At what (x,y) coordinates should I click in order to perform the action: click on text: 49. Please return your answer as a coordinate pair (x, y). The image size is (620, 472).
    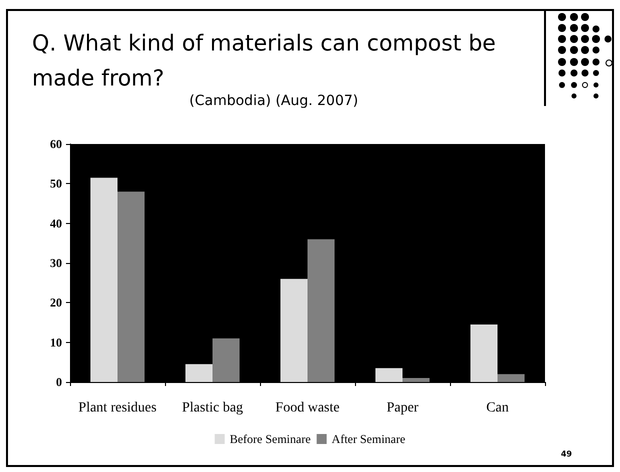
    Looking at the image, I should click on (566, 454).